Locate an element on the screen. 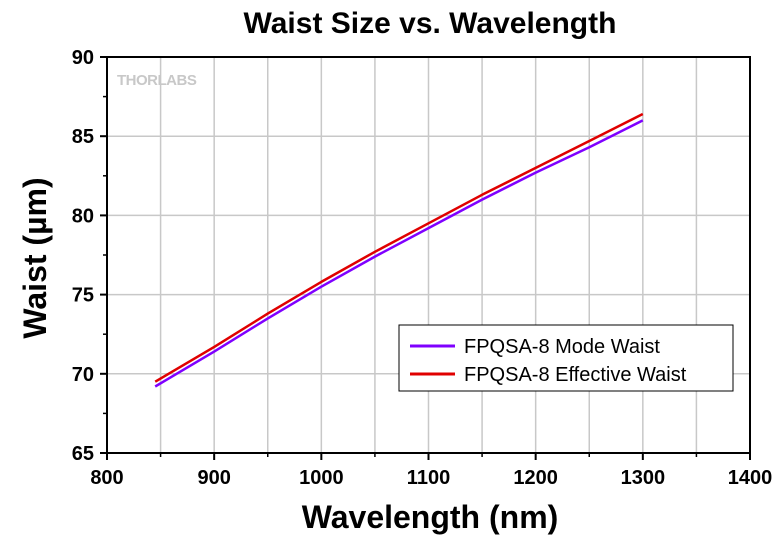 The width and height of the screenshot is (780, 542). thorlabs-watermark: THORLABS is located at coordinates (157, 80).